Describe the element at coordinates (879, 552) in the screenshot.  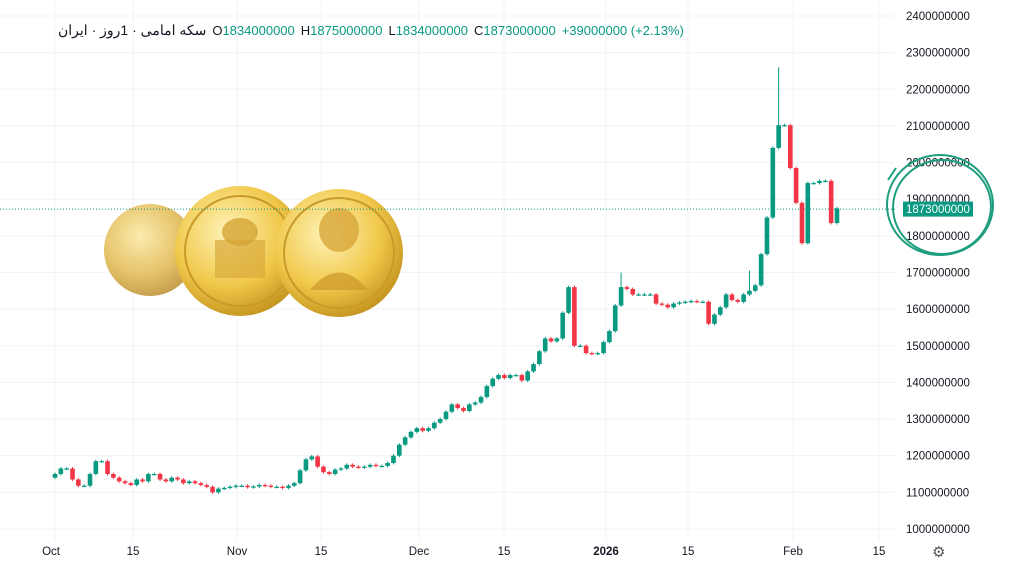
I see `x-tick-label: 15` at that location.